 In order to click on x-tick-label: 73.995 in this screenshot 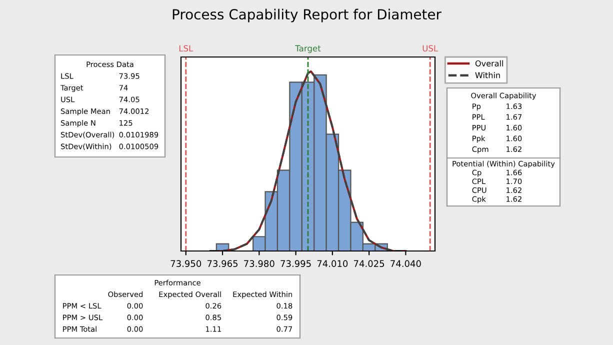, I will do `click(295, 264)`.